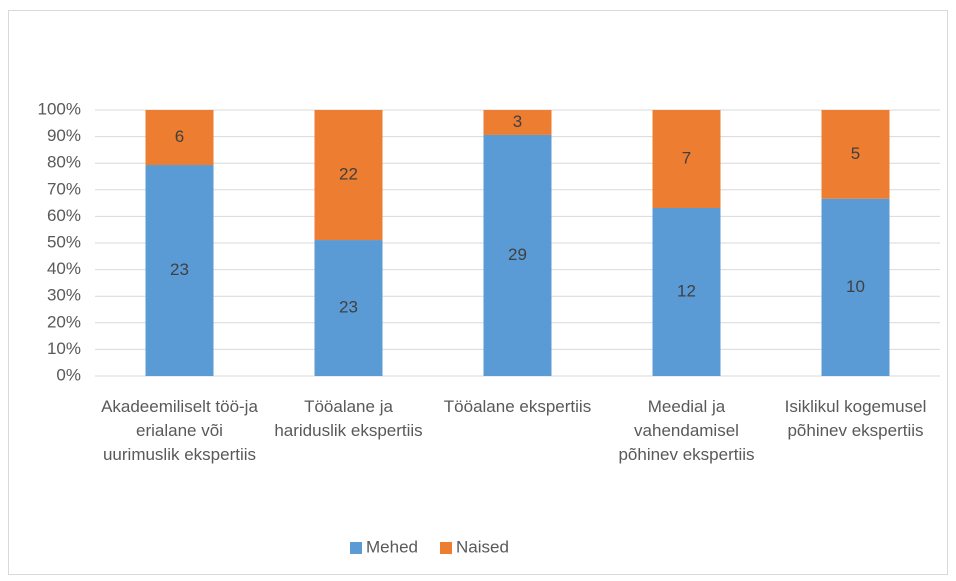 This screenshot has width=956, height=581. Describe the element at coordinates (64, 295) in the screenshot. I see `y-tick-label: 30%` at that location.